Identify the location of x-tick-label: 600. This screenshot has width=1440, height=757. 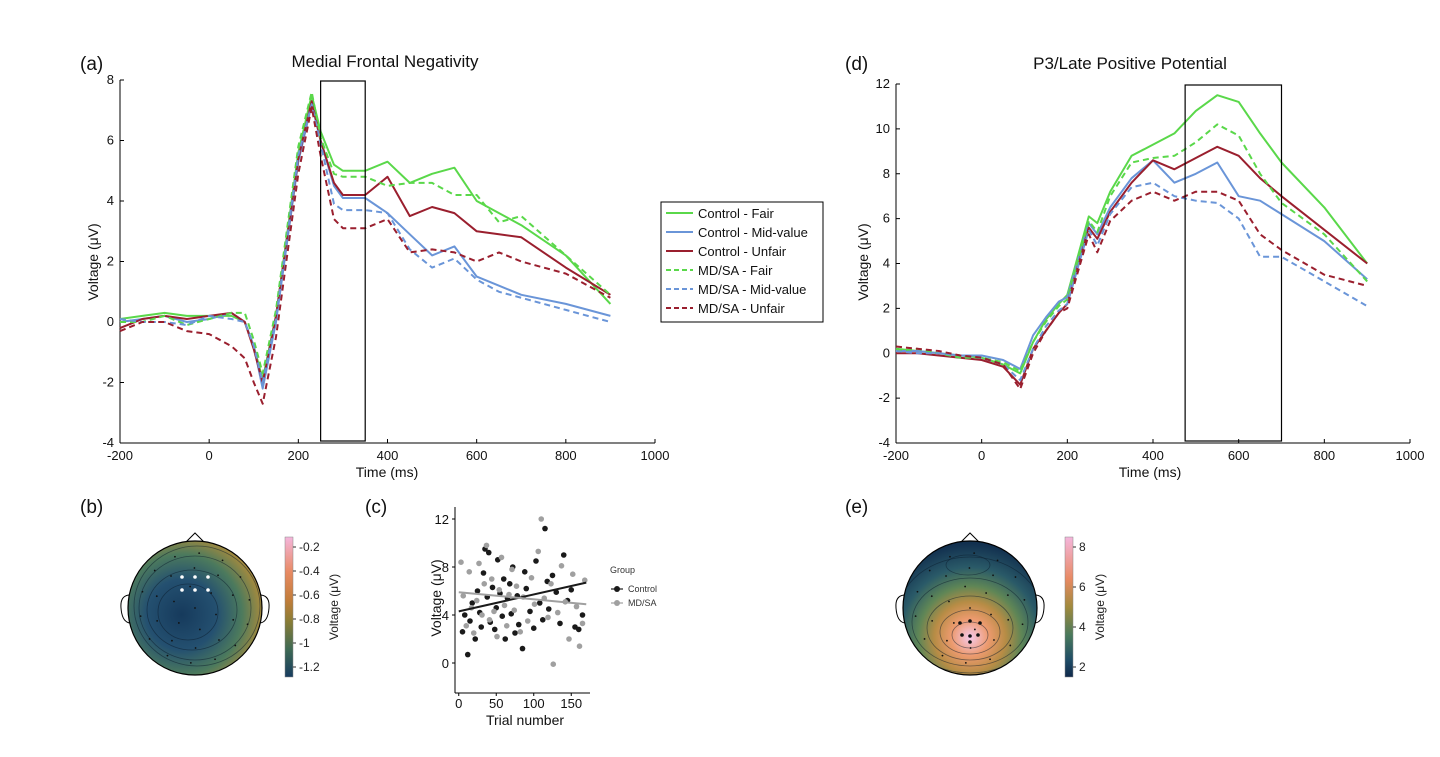
(477, 455).